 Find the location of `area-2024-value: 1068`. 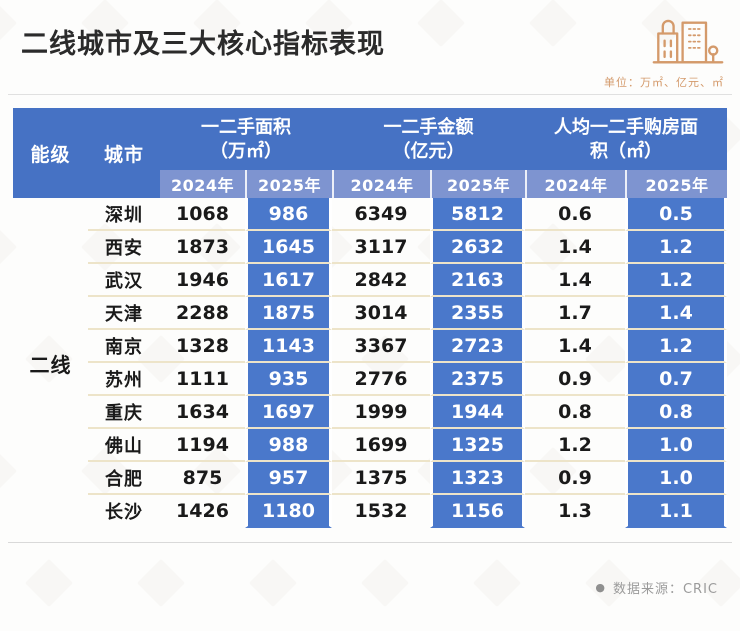

area-2024-value: 1068 is located at coordinates (202, 214).